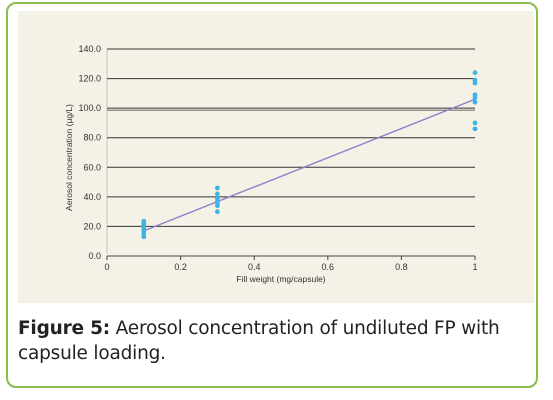  I want to click on y-tick-label: 0.0, so click(94, 256).